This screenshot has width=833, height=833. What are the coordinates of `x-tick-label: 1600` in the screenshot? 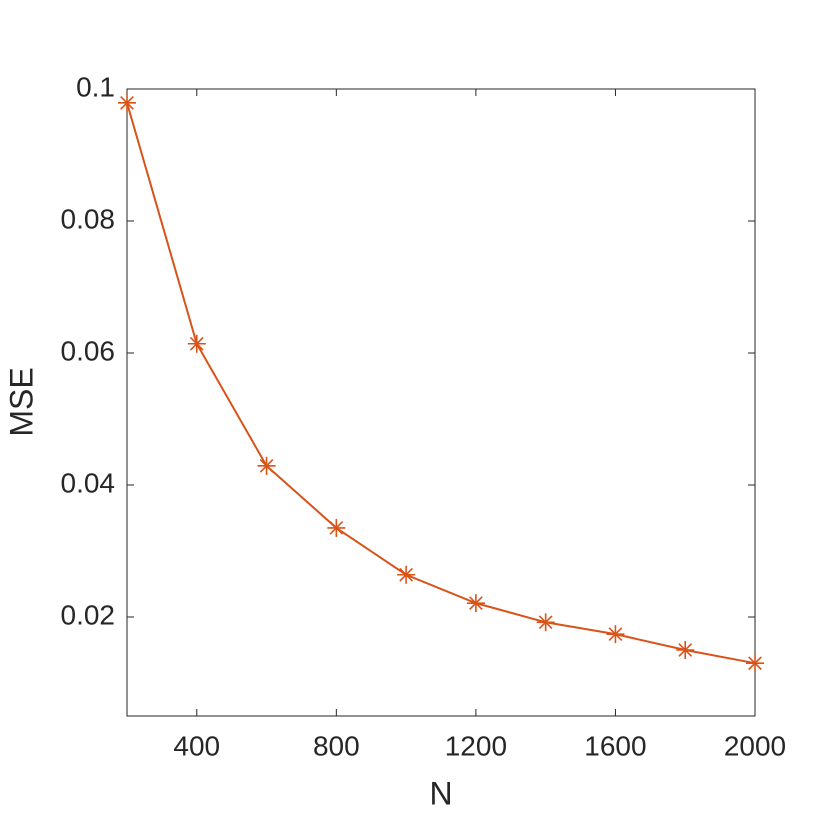 It's located at (615, 745).